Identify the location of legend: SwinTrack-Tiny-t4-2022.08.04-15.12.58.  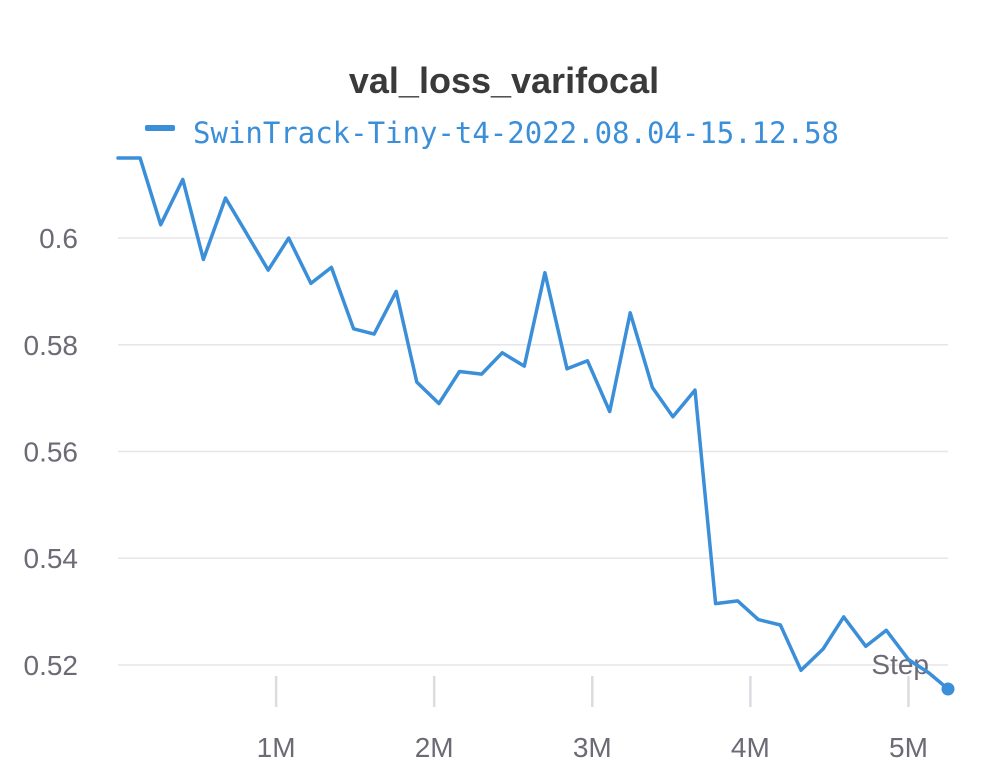
(492, 133).